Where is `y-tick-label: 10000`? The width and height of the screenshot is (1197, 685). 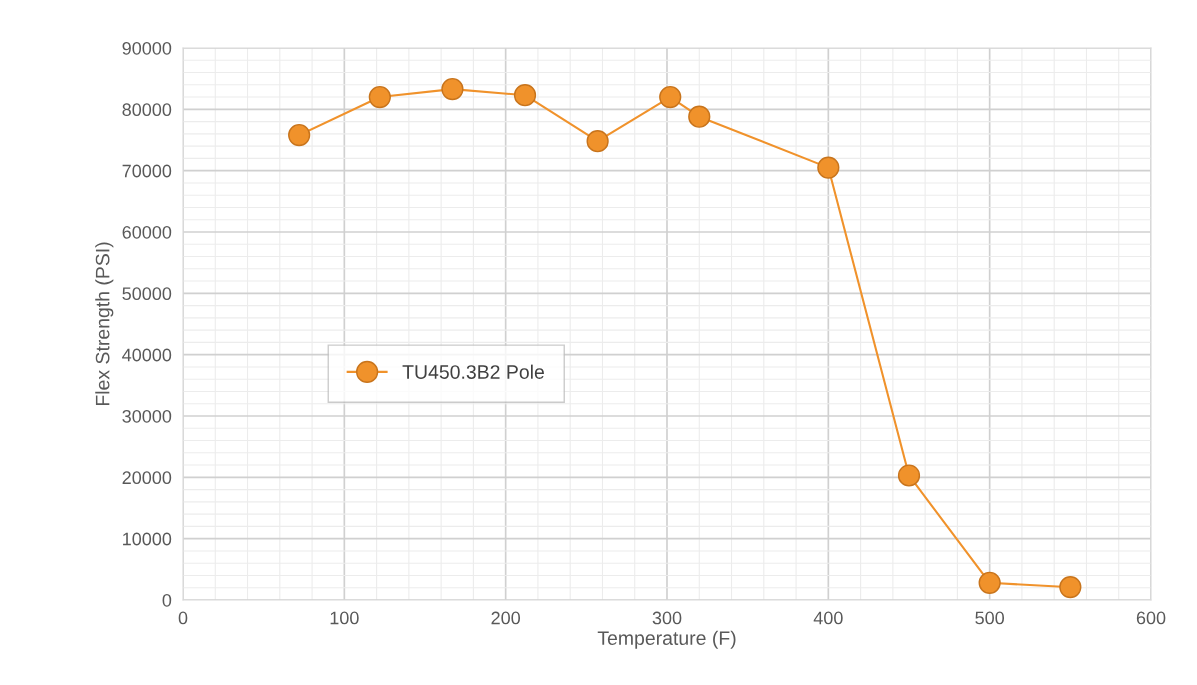
y-tick-label: 10000 is located at coordinates (147, 539).